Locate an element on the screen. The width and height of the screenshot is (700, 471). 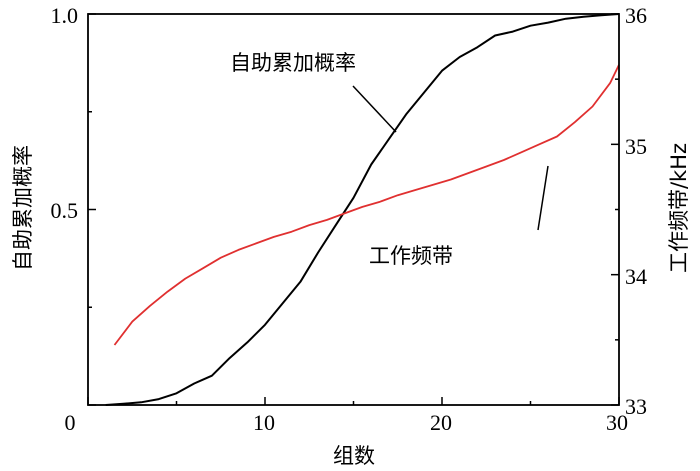
y-left-axis-title: 自助累加概率 is located at coordinates (23, 208).